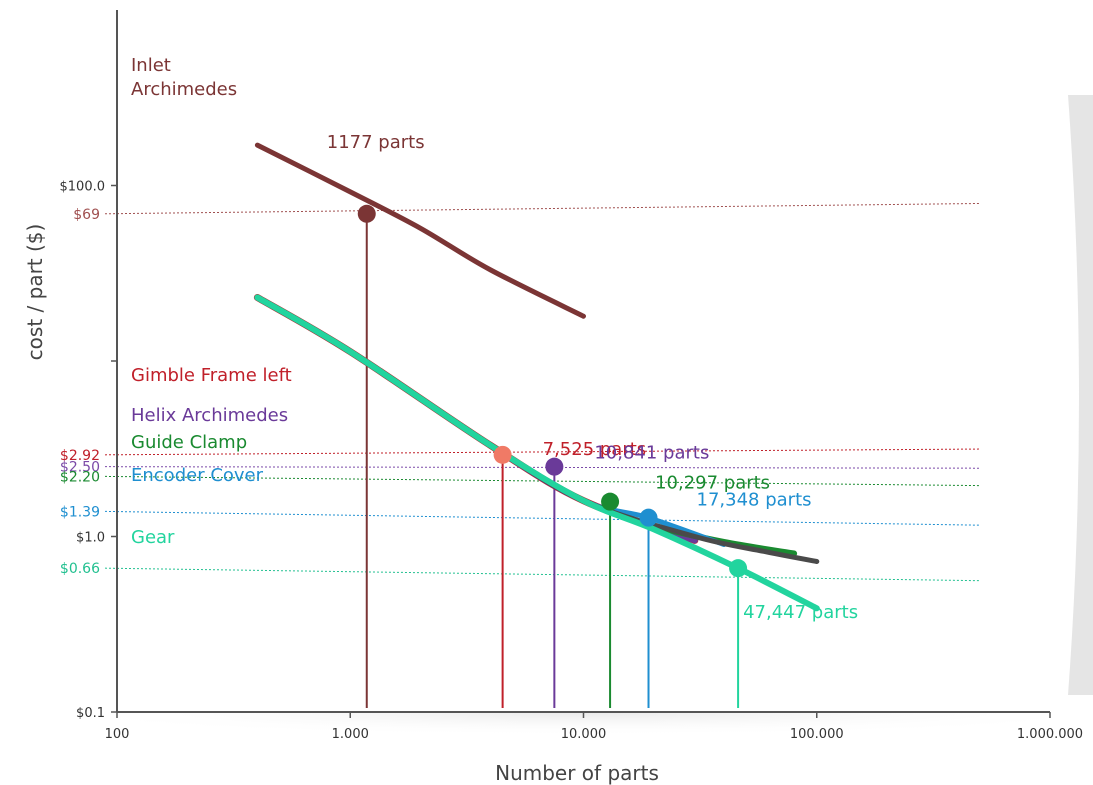 The width and height of the screenshot is (1093, 785). Describe the element at coordinates (738, 568) in the screenshot. I see `breakeven-point-gear` at that location.